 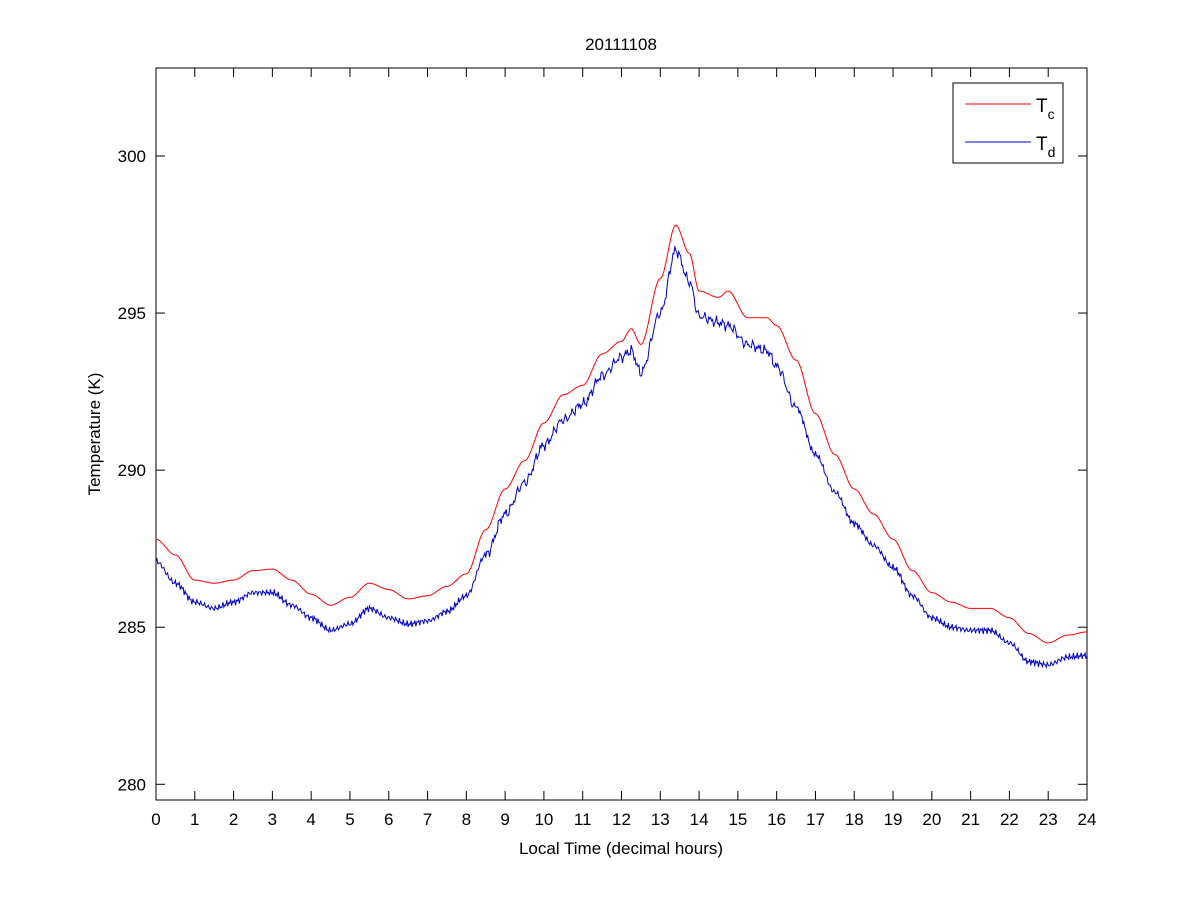 What do you see at coordinates (132, 627) in the screenshot?
I see `y-tick-label: 285` at bounding box center [132, 627].